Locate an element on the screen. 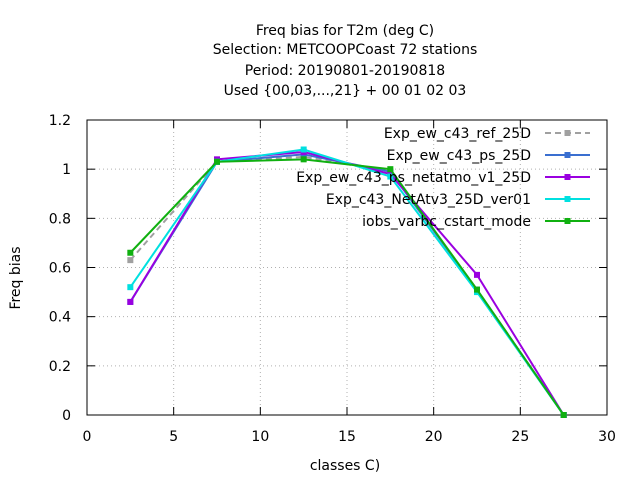 This screenshot has width=640, height=480. y-tick-label: 0.8 is located at coordinates (60, 219).